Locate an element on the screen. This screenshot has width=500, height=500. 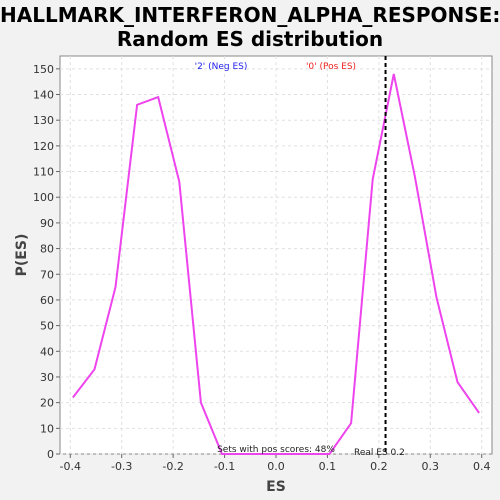
x-tick-label: 0.4 is located at coordinates (482, 466).